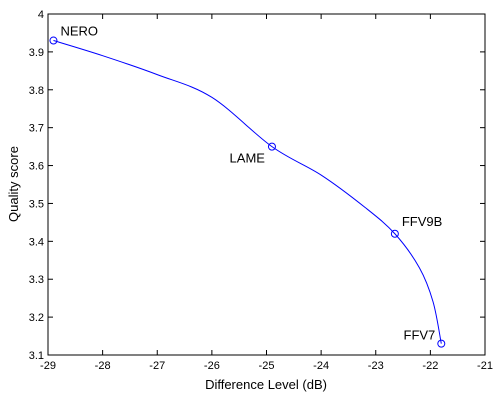  I want to click on data-point-label: LAME, so click(248, 158).